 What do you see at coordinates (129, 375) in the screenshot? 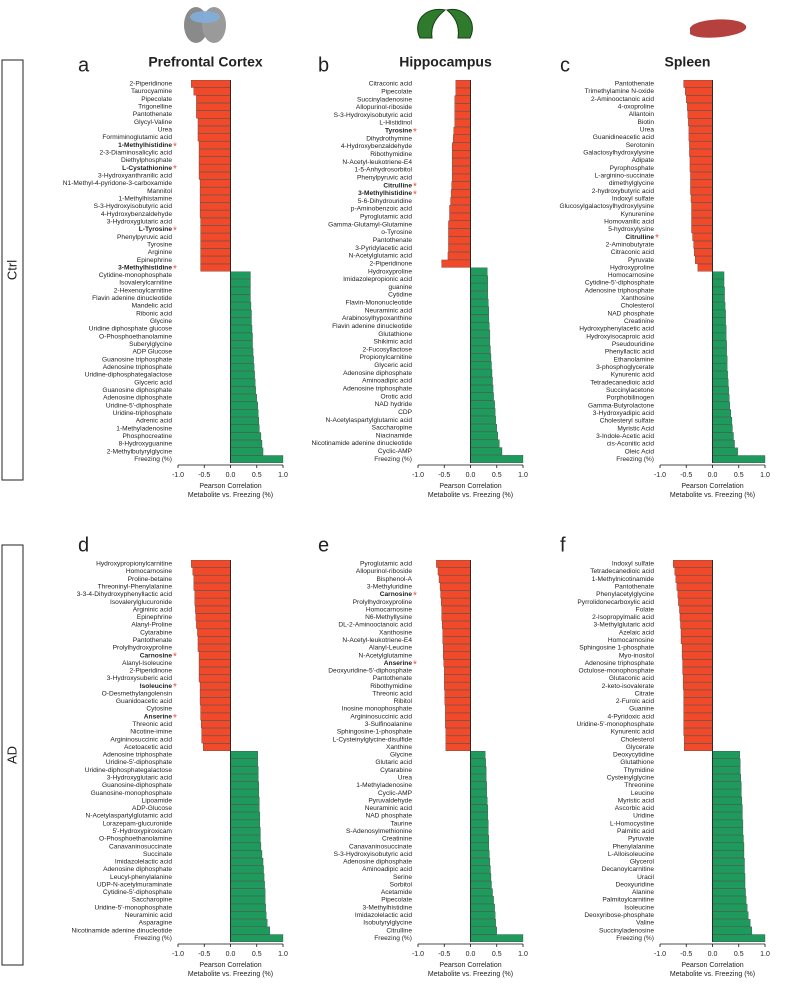
I see `category-label: Uridine-diphosphategalactose` at bounding box center [129, 375].